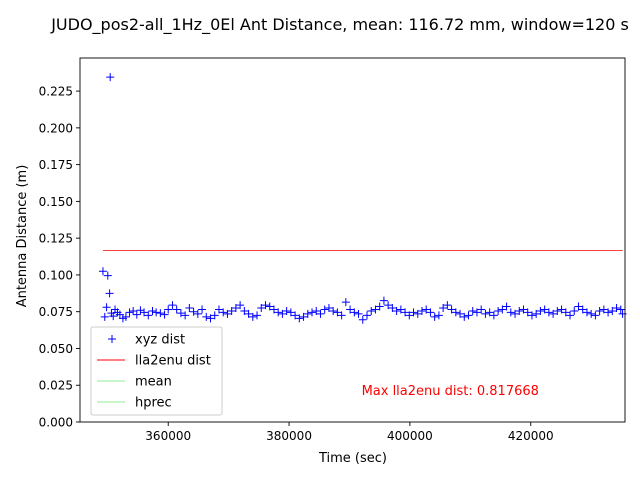 This screenshot has width=640, height=484. What do you see at coordinates (22, 236) in the screenshot?
I see `y-axis-label: Antenna Distance (m)` at bounding box center [22, 236].